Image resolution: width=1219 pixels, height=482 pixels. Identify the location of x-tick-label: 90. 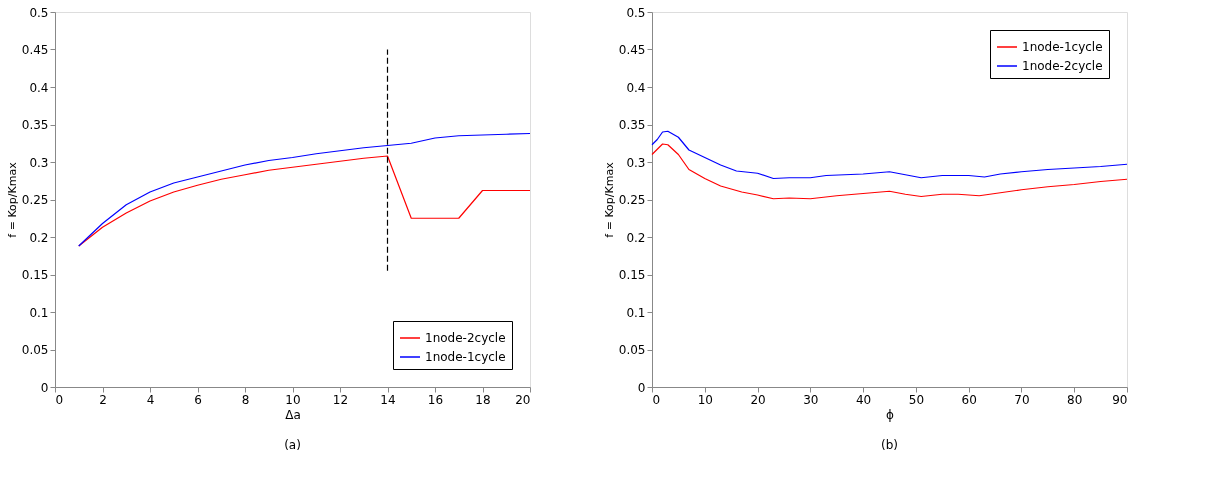
(1120, 399).